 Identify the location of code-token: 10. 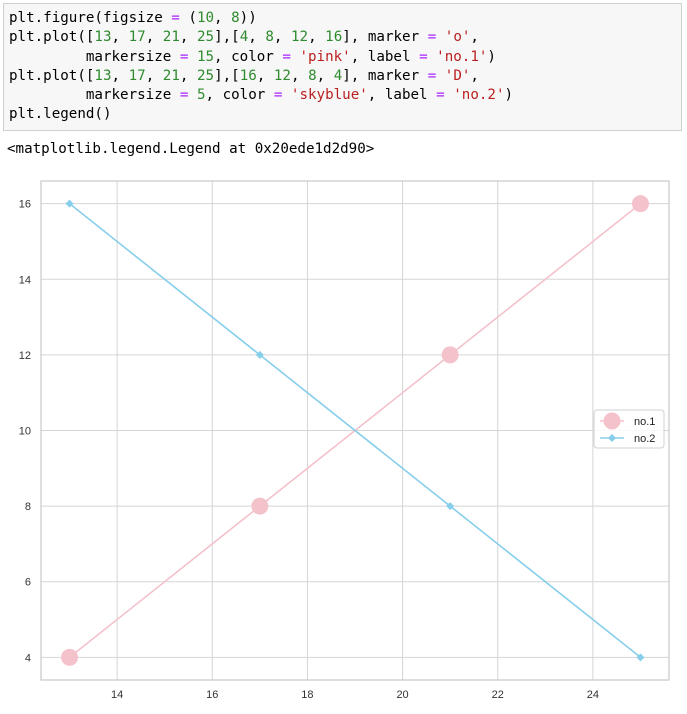
(205, 18).